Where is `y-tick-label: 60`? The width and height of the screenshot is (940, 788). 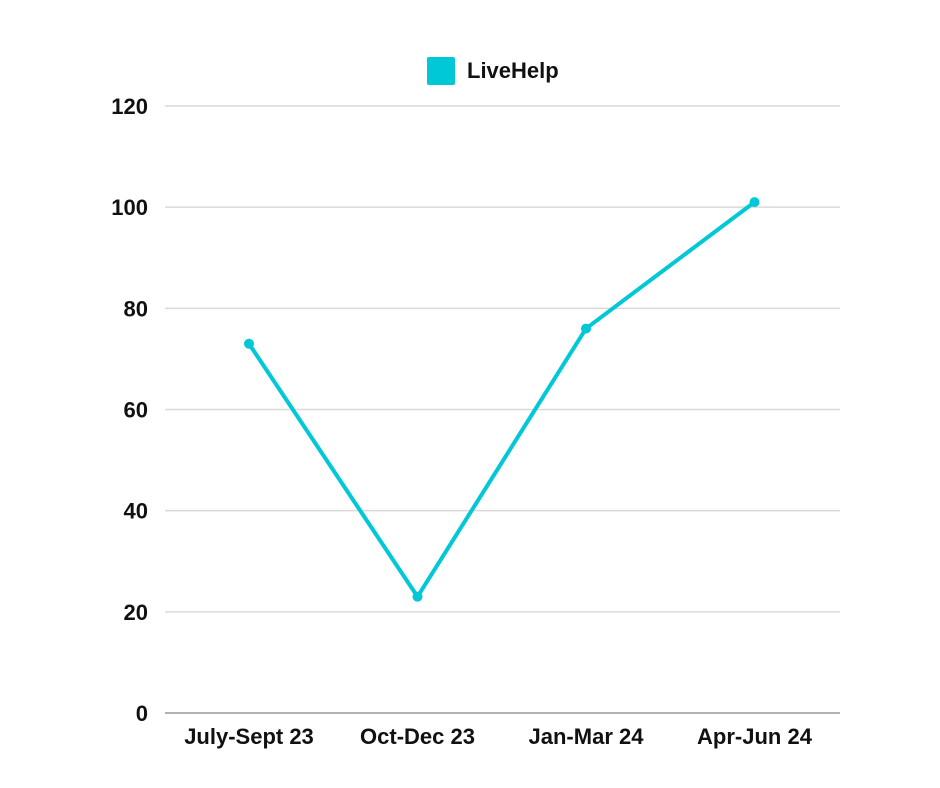 y-tick-label: 60 is located at coordinates (136, 410).